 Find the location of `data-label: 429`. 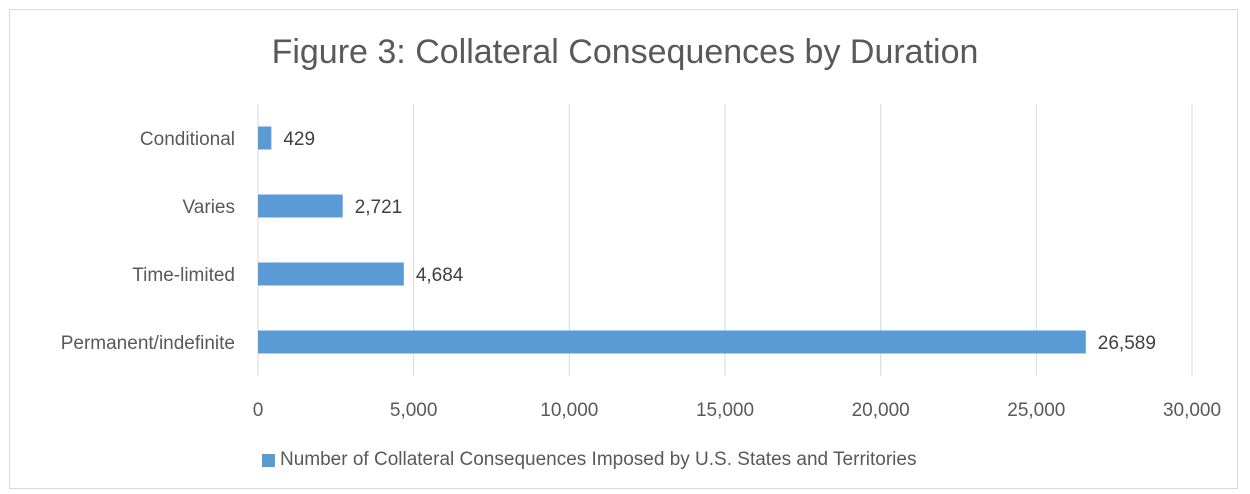

data-label: 429 is located at coordinates (299, 139).